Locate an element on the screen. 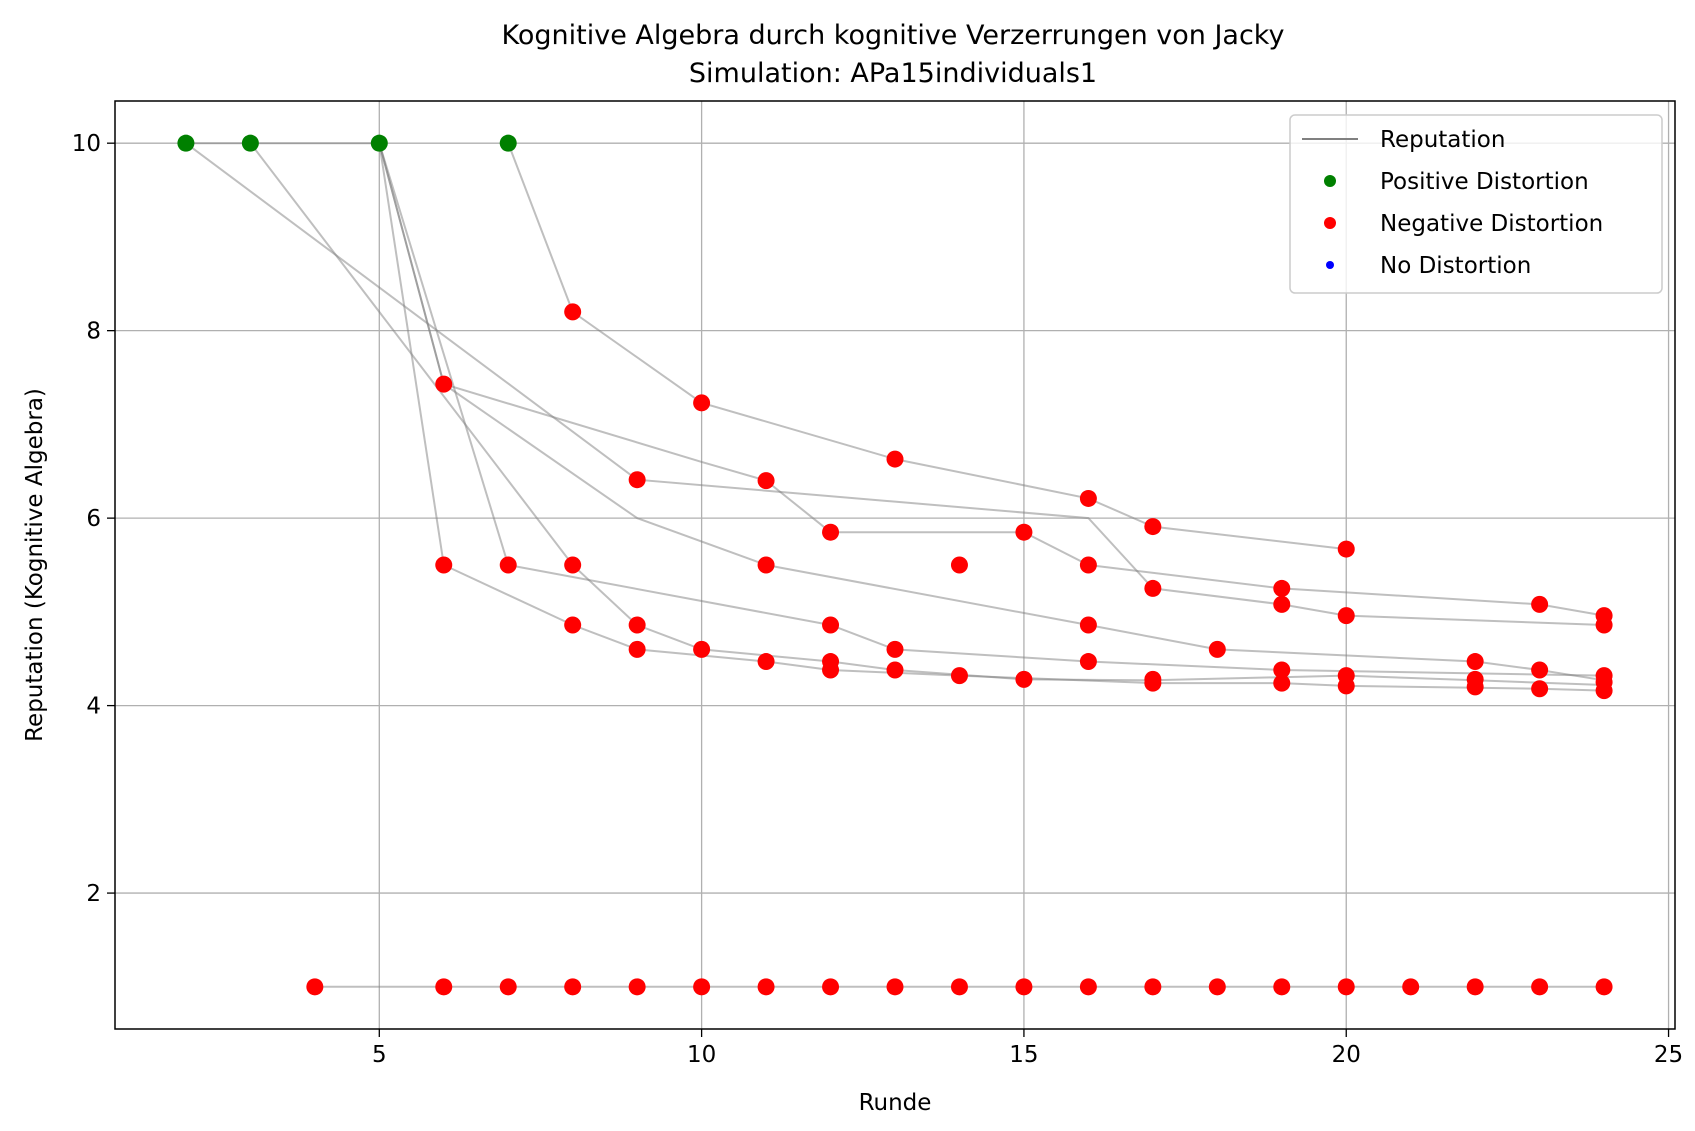  x-tick-label: 10 is located at coordinates (701, 1055).